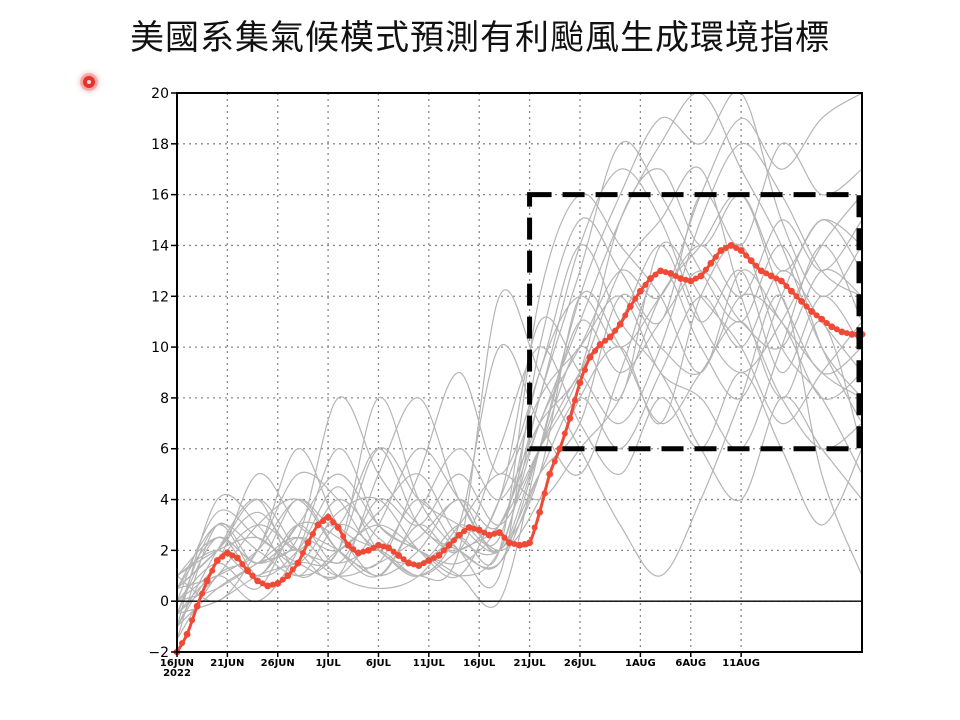  Describe the element at coordinates (160, 94) in the screenshot. I see `y-tick-label: 20` at that location.